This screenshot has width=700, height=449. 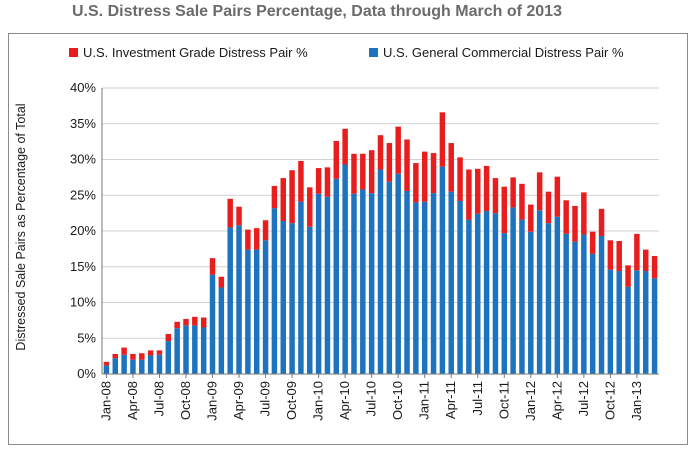 I want to click on x-tick-label: Jan-12, so click(x=530, y=401).